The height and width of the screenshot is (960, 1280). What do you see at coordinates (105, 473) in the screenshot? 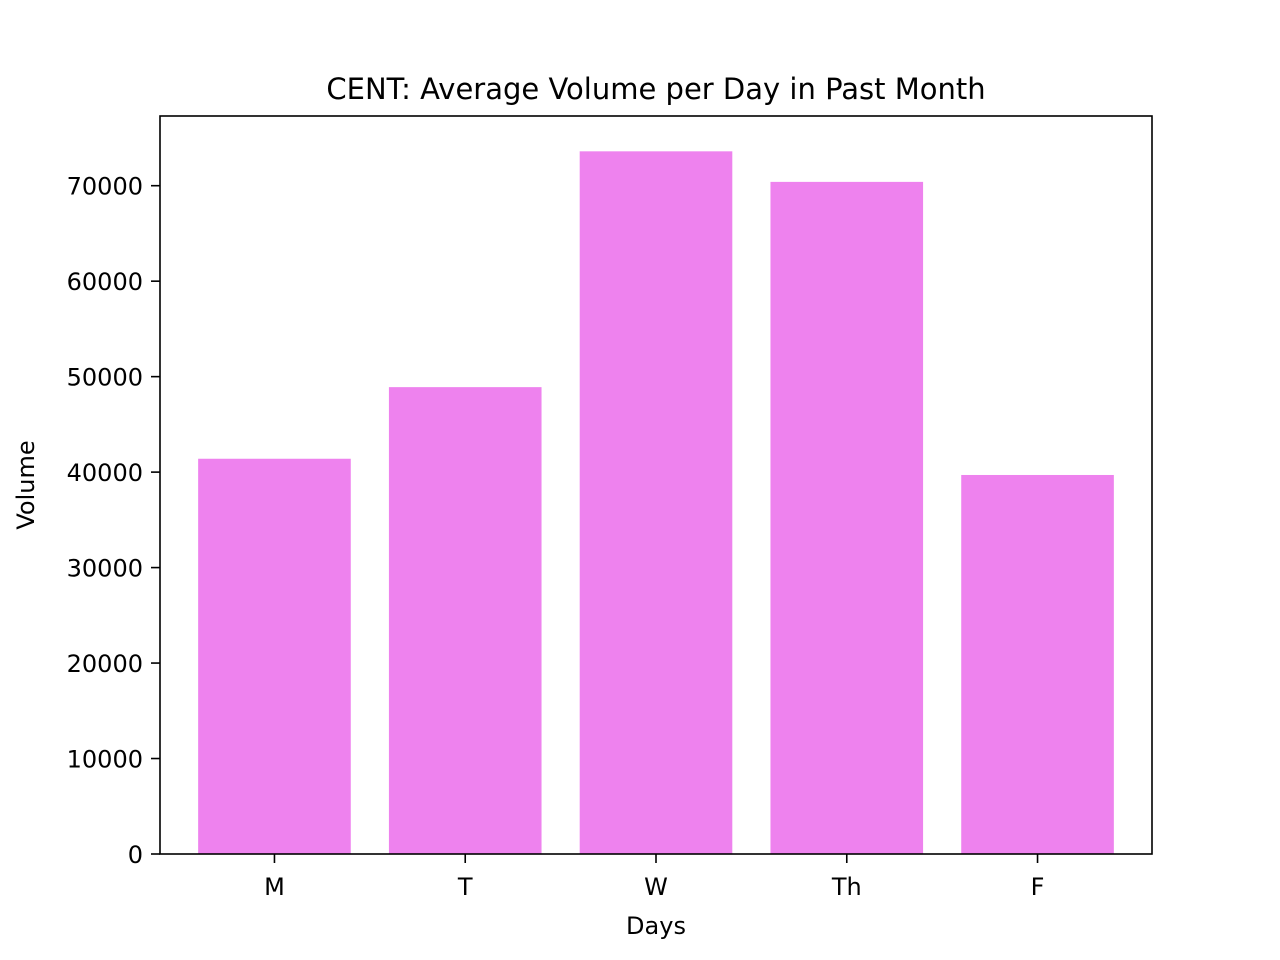
I see `y-tick-label: 40000` at bounding box center [105, 473].